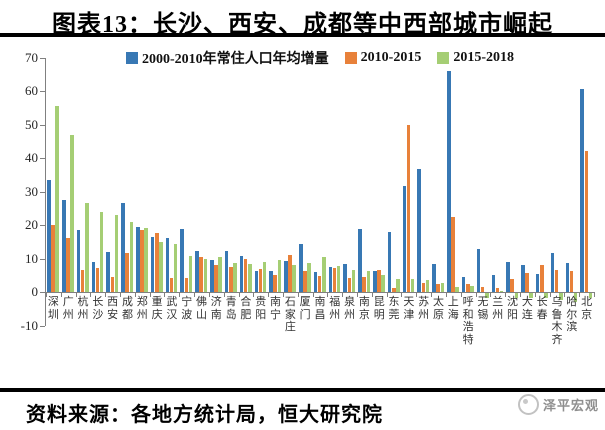 The height and width of the screenshot is (430, 605). Describe the element at coordinates (279, 276) in the screenshot. I see `bar-green-南宁` at that location.